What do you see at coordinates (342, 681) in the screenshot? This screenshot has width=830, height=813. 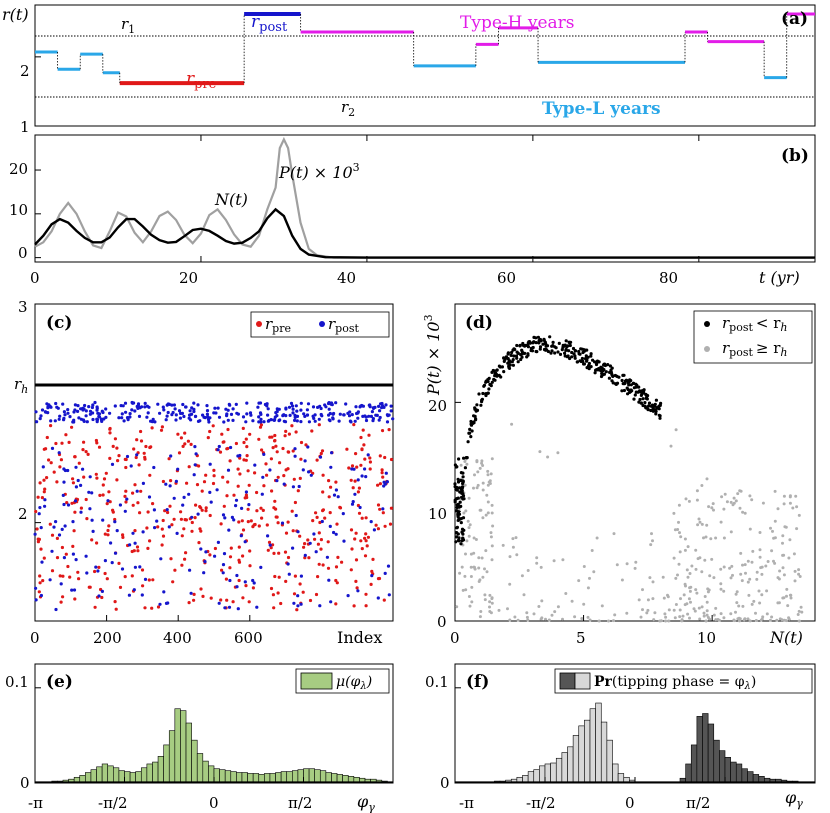 I see `panel-e-legend: μ(φλ)` at bounding box center [342, 681].